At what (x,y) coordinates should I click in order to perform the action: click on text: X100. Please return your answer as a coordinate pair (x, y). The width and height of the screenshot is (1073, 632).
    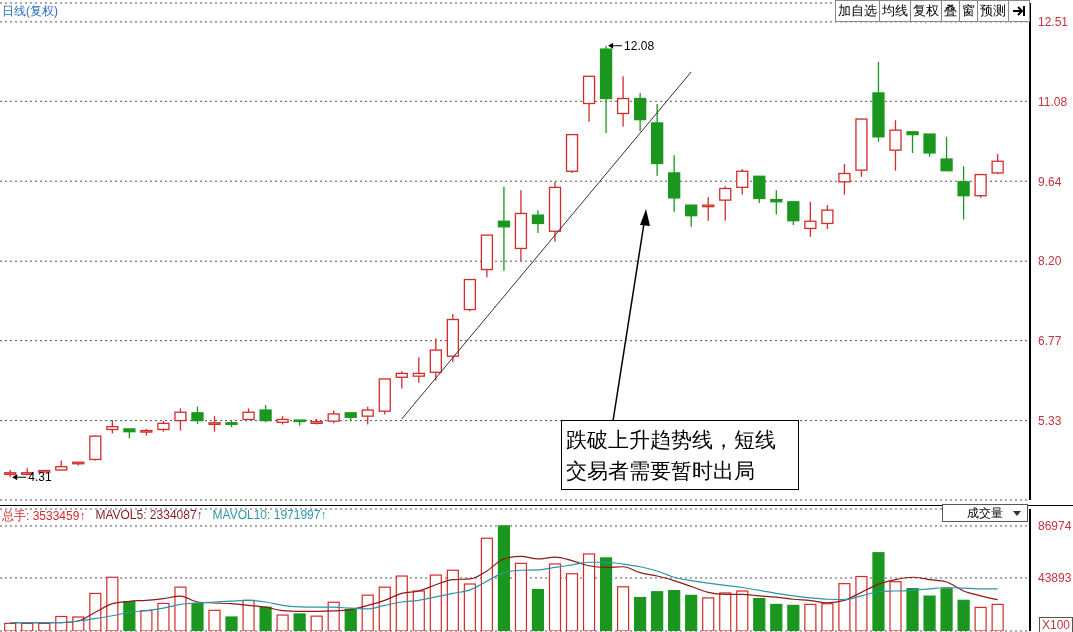
    Looking at the image, I should click on (1055, 624).